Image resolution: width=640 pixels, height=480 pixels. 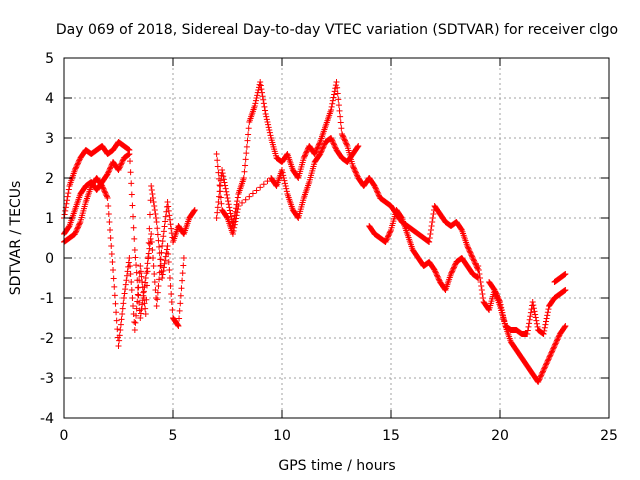 I want to click on y-tick-label: -1, so click(x=47, y=299).